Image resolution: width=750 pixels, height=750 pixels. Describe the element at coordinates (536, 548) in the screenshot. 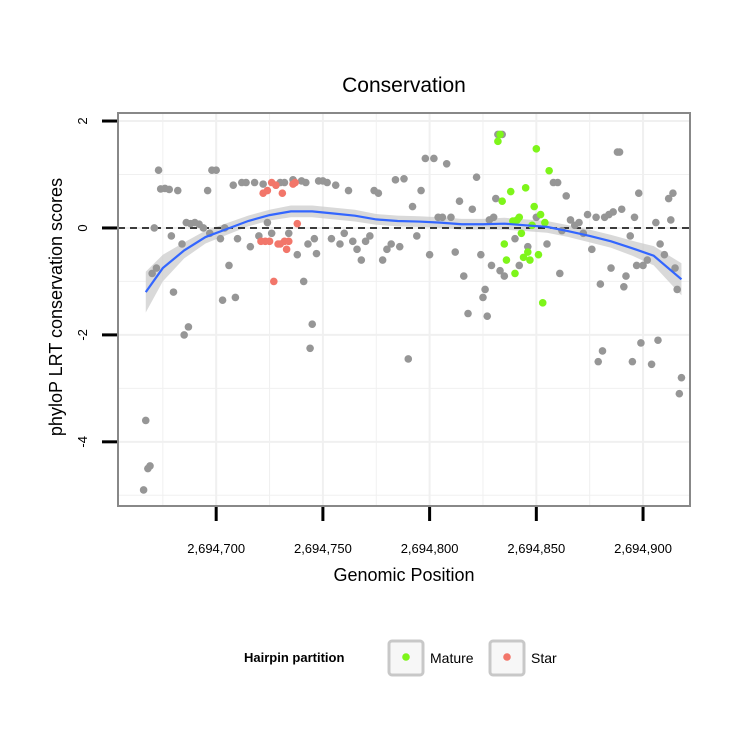

I see `x-tick-label: 2,694,850` at that location.